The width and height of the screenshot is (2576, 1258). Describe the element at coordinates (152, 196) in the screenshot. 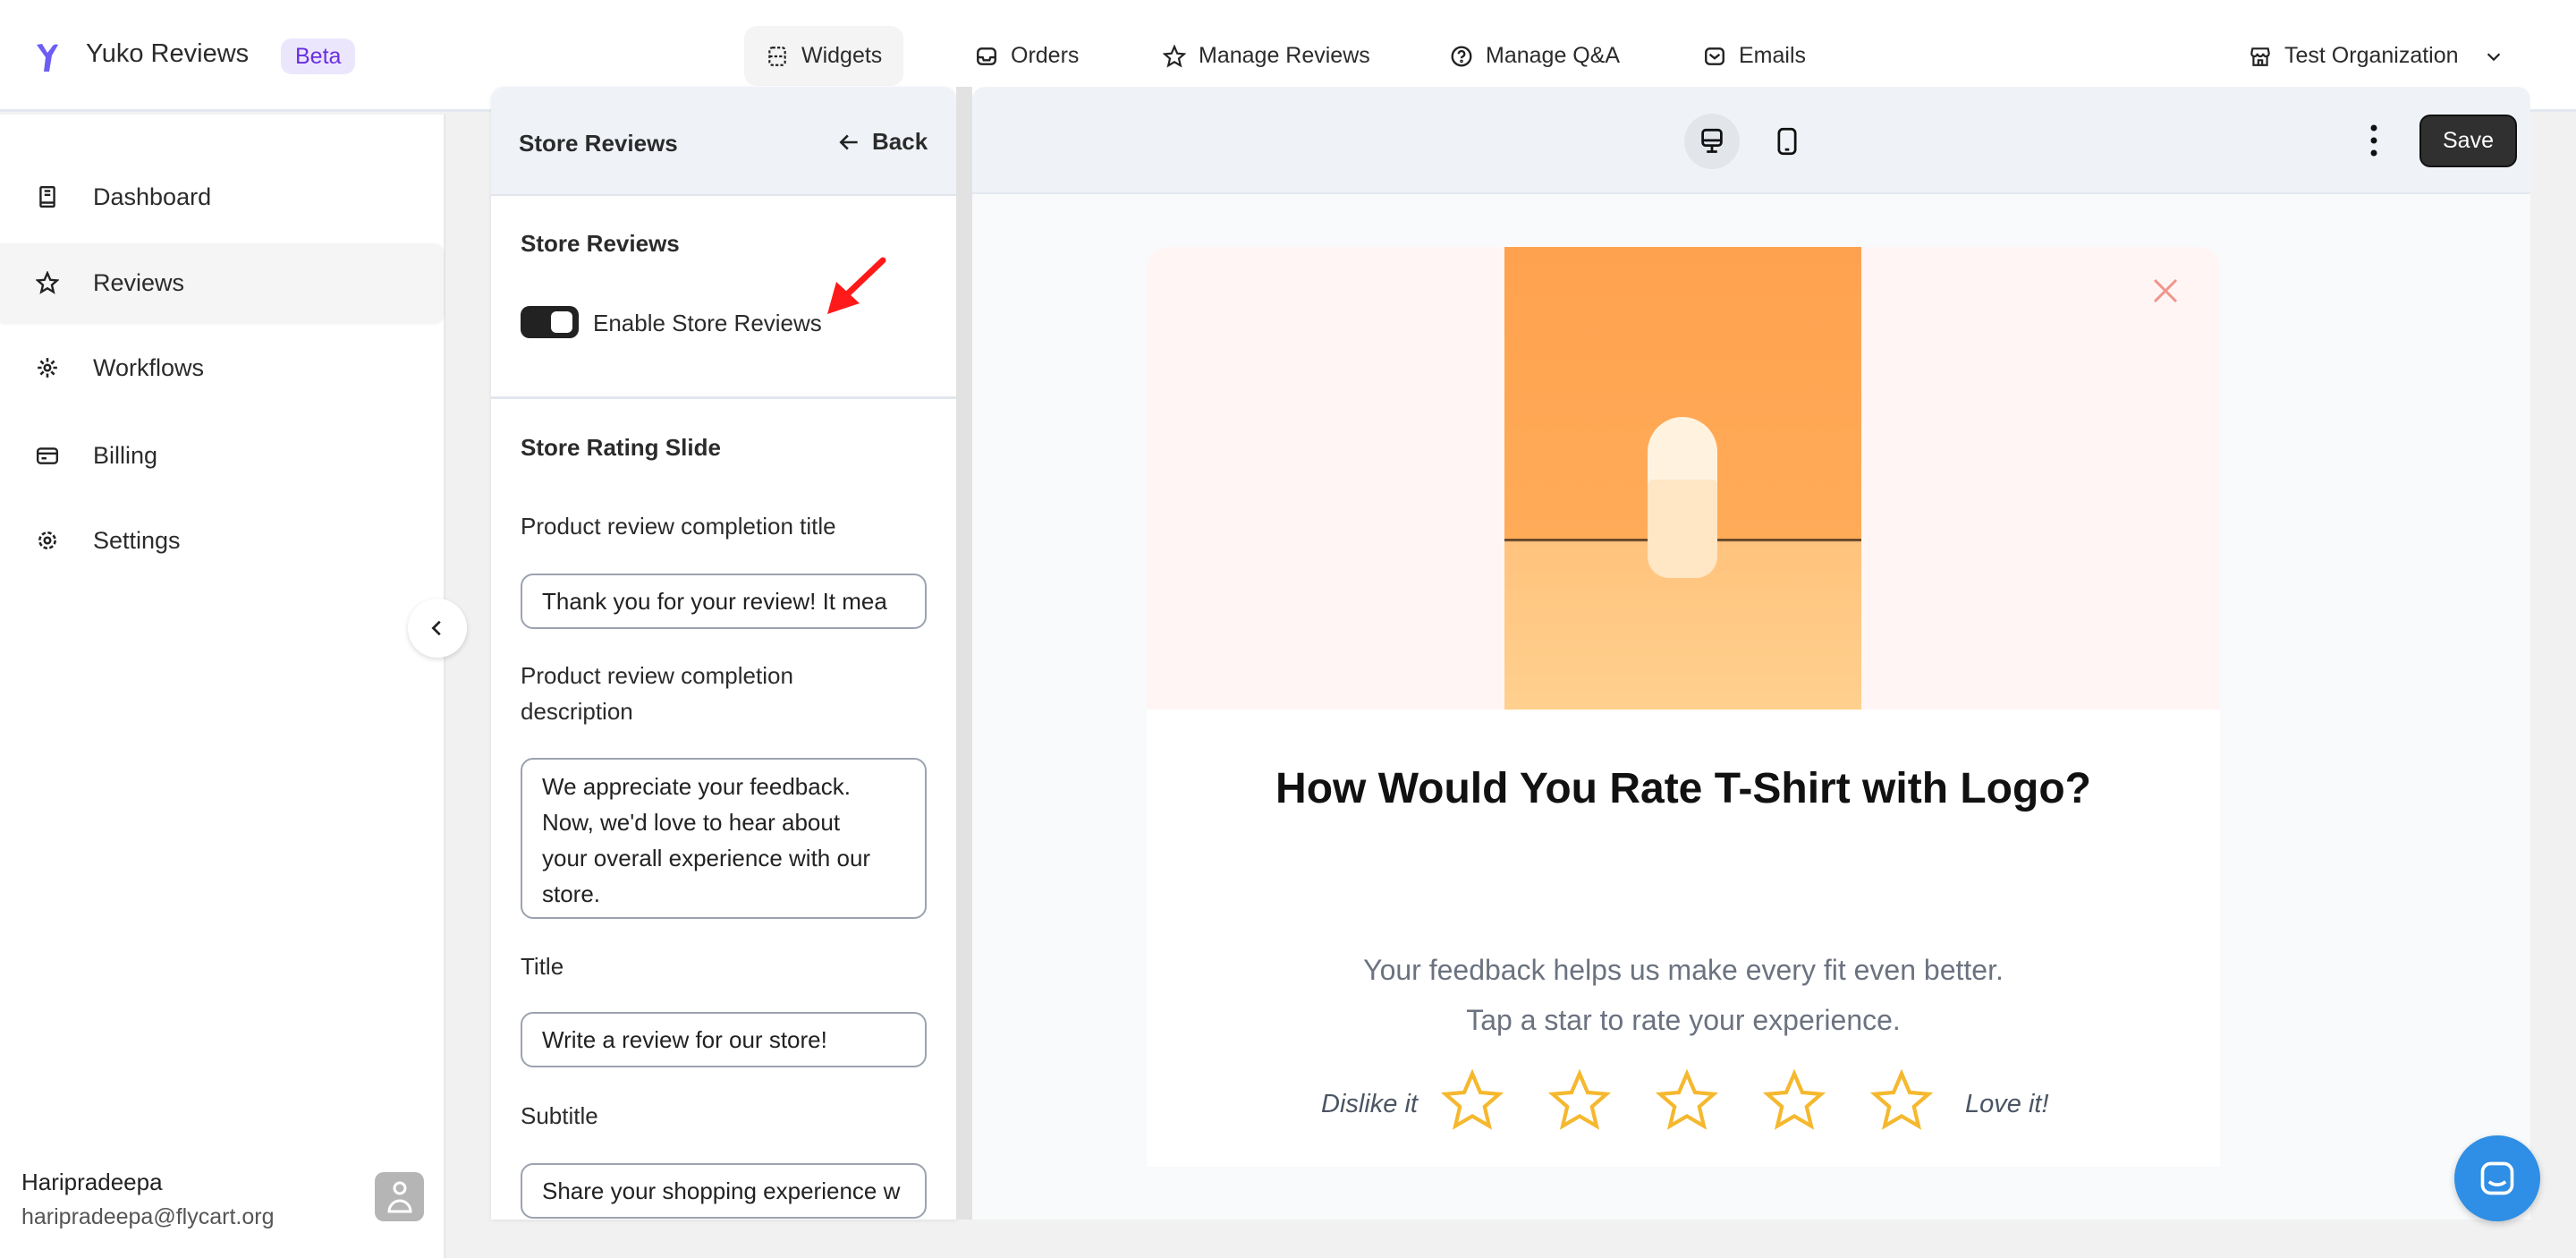

I see `sidebar-item-label: Dashboard` at that location.